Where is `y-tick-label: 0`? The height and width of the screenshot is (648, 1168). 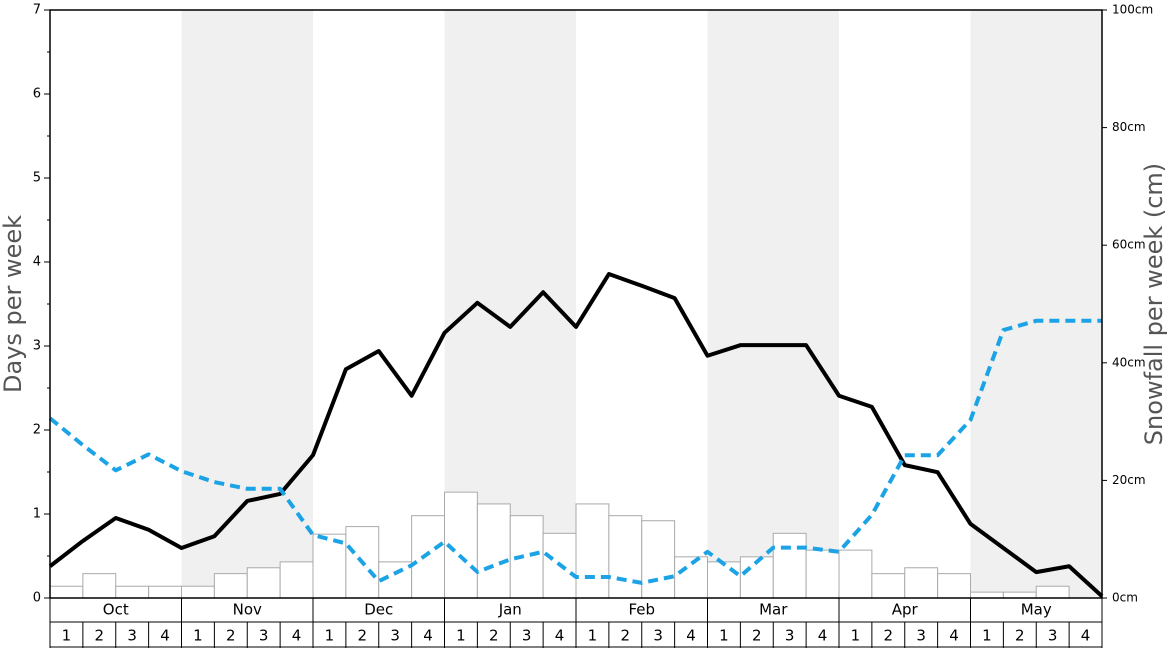
y-tick-label: 0 is located at coordinates (37, 598).